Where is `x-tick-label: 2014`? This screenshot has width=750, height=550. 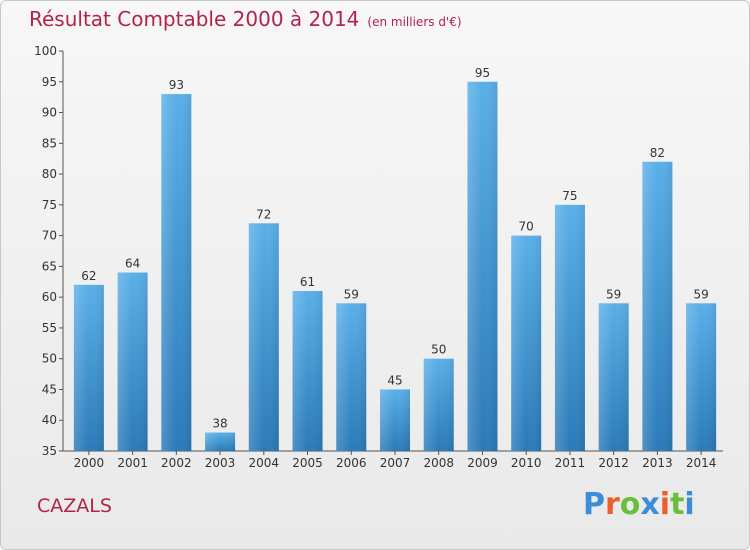
x-tick-label: 2014 is located at coordinates (701, 463).